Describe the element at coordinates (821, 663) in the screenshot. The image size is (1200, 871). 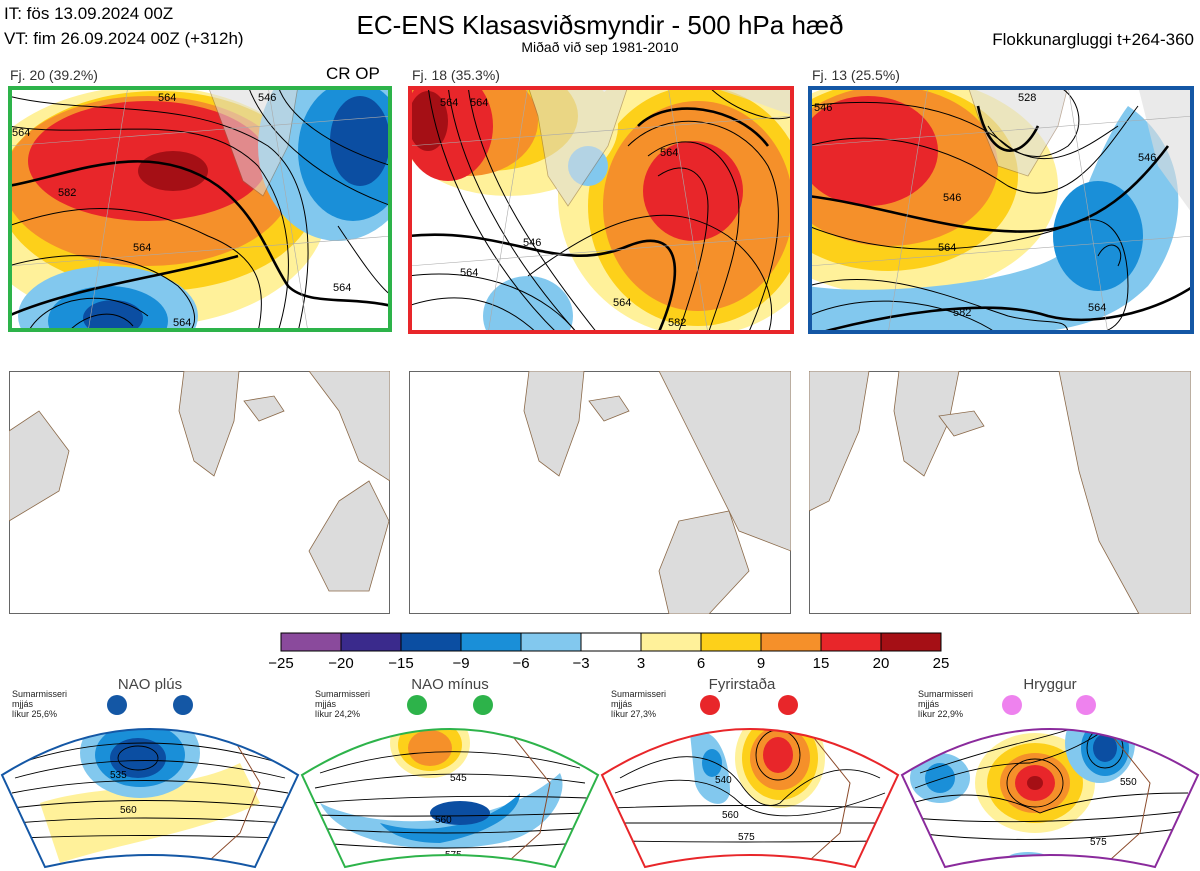
I see `colorbar-tick-label: 15` at that location.